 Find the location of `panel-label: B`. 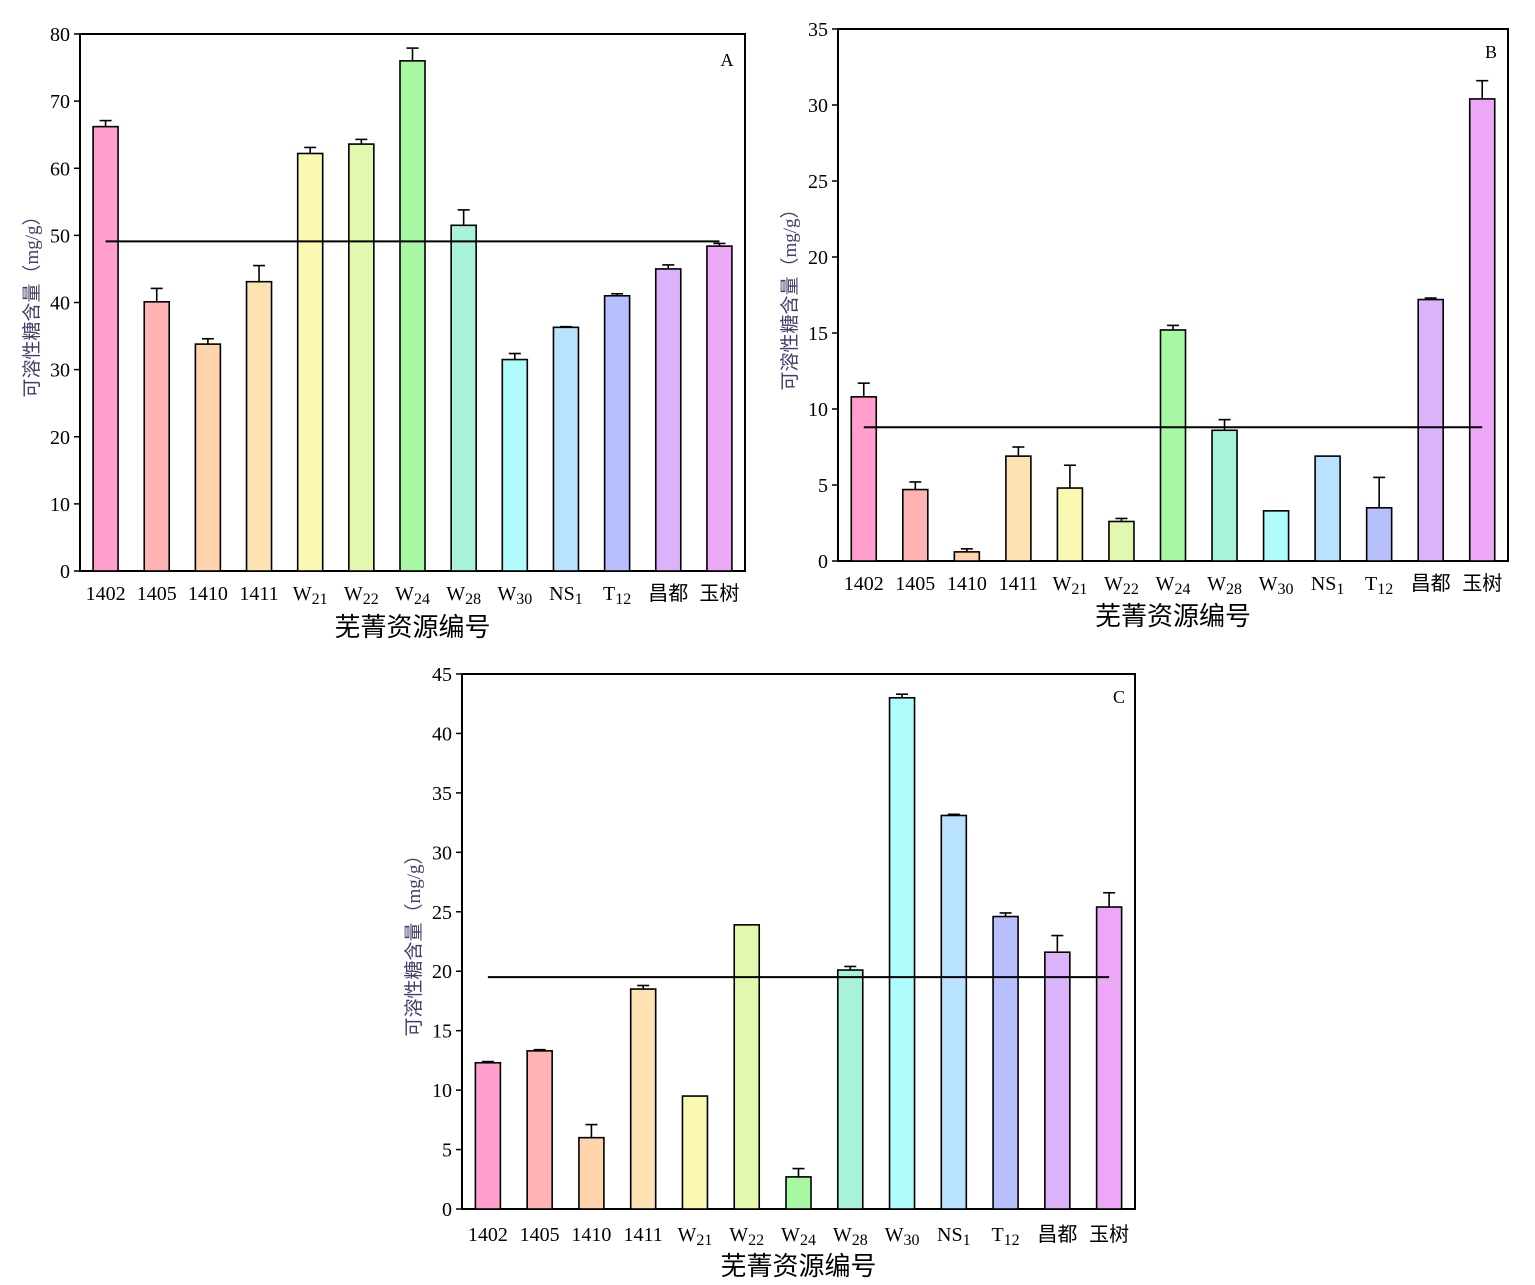

panel-label: B is located at coordinates (1491, 52).